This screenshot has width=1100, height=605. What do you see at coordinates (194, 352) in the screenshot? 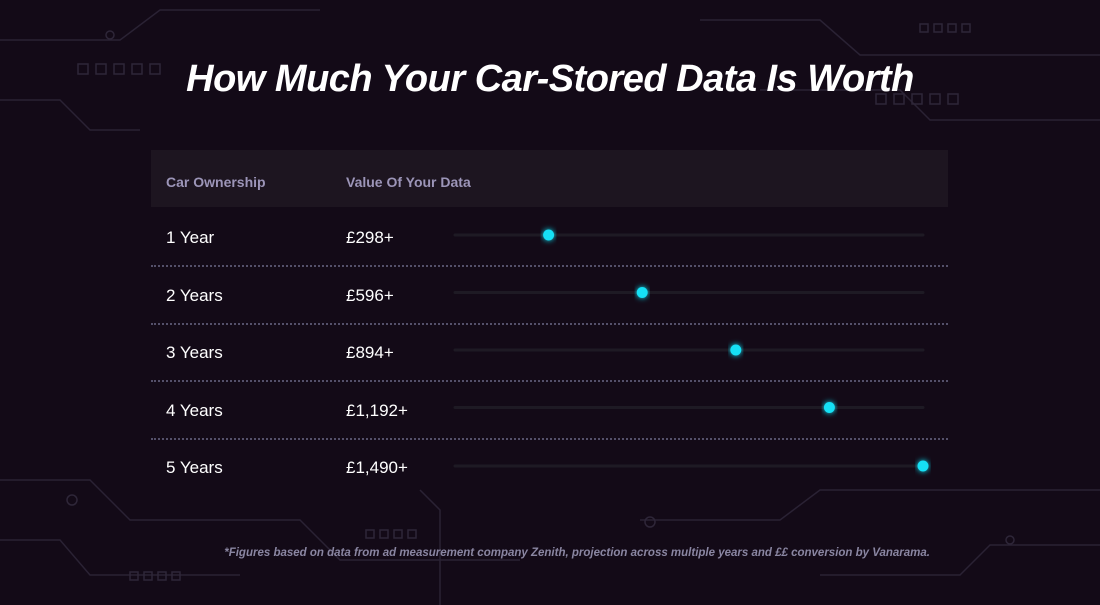
I see `row-label: 3 Years` at bounding box center [194, 352].